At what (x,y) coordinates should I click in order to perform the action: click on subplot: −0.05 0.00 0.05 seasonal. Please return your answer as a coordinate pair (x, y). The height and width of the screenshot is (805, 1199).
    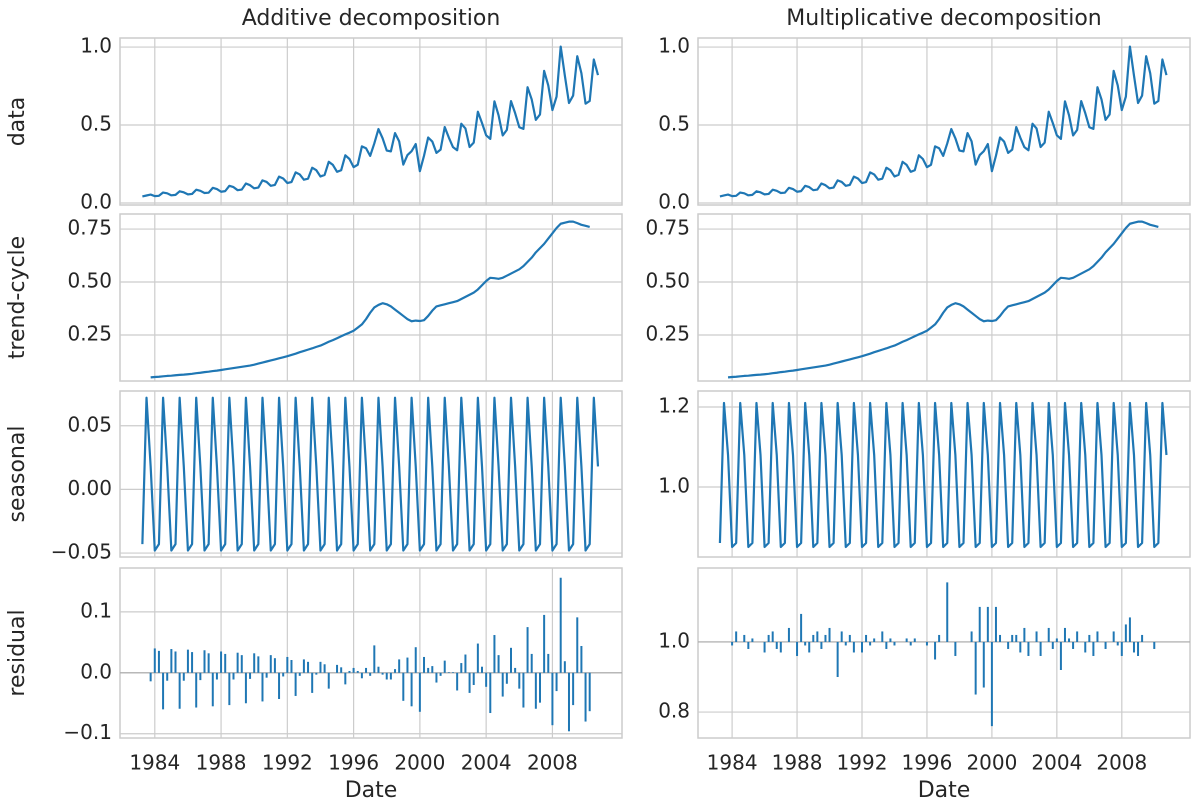
    Looking at the image, I should click on (314, 477).